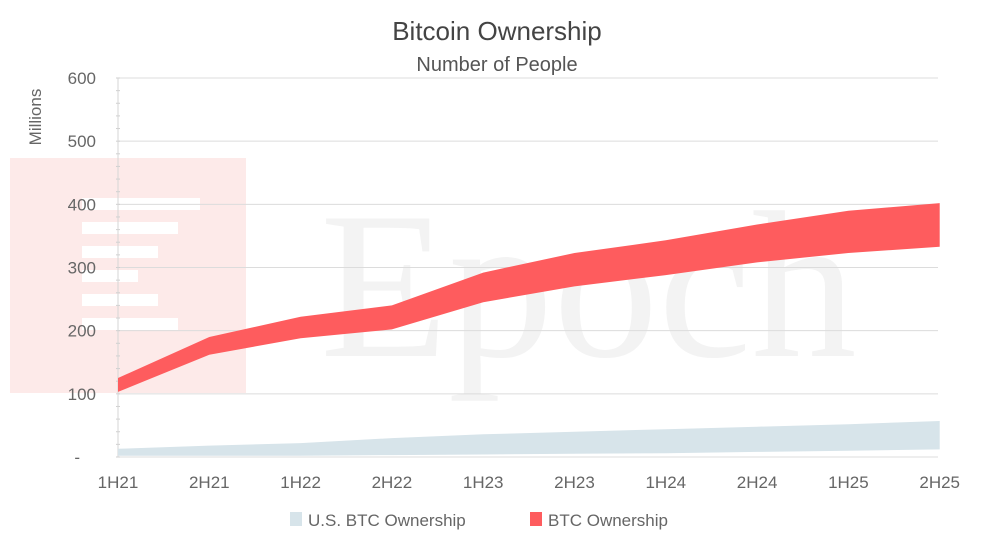 The width and height of the screenshot is (1000, 541). I want to click on y-tick-label: 200, so click(82, 331).